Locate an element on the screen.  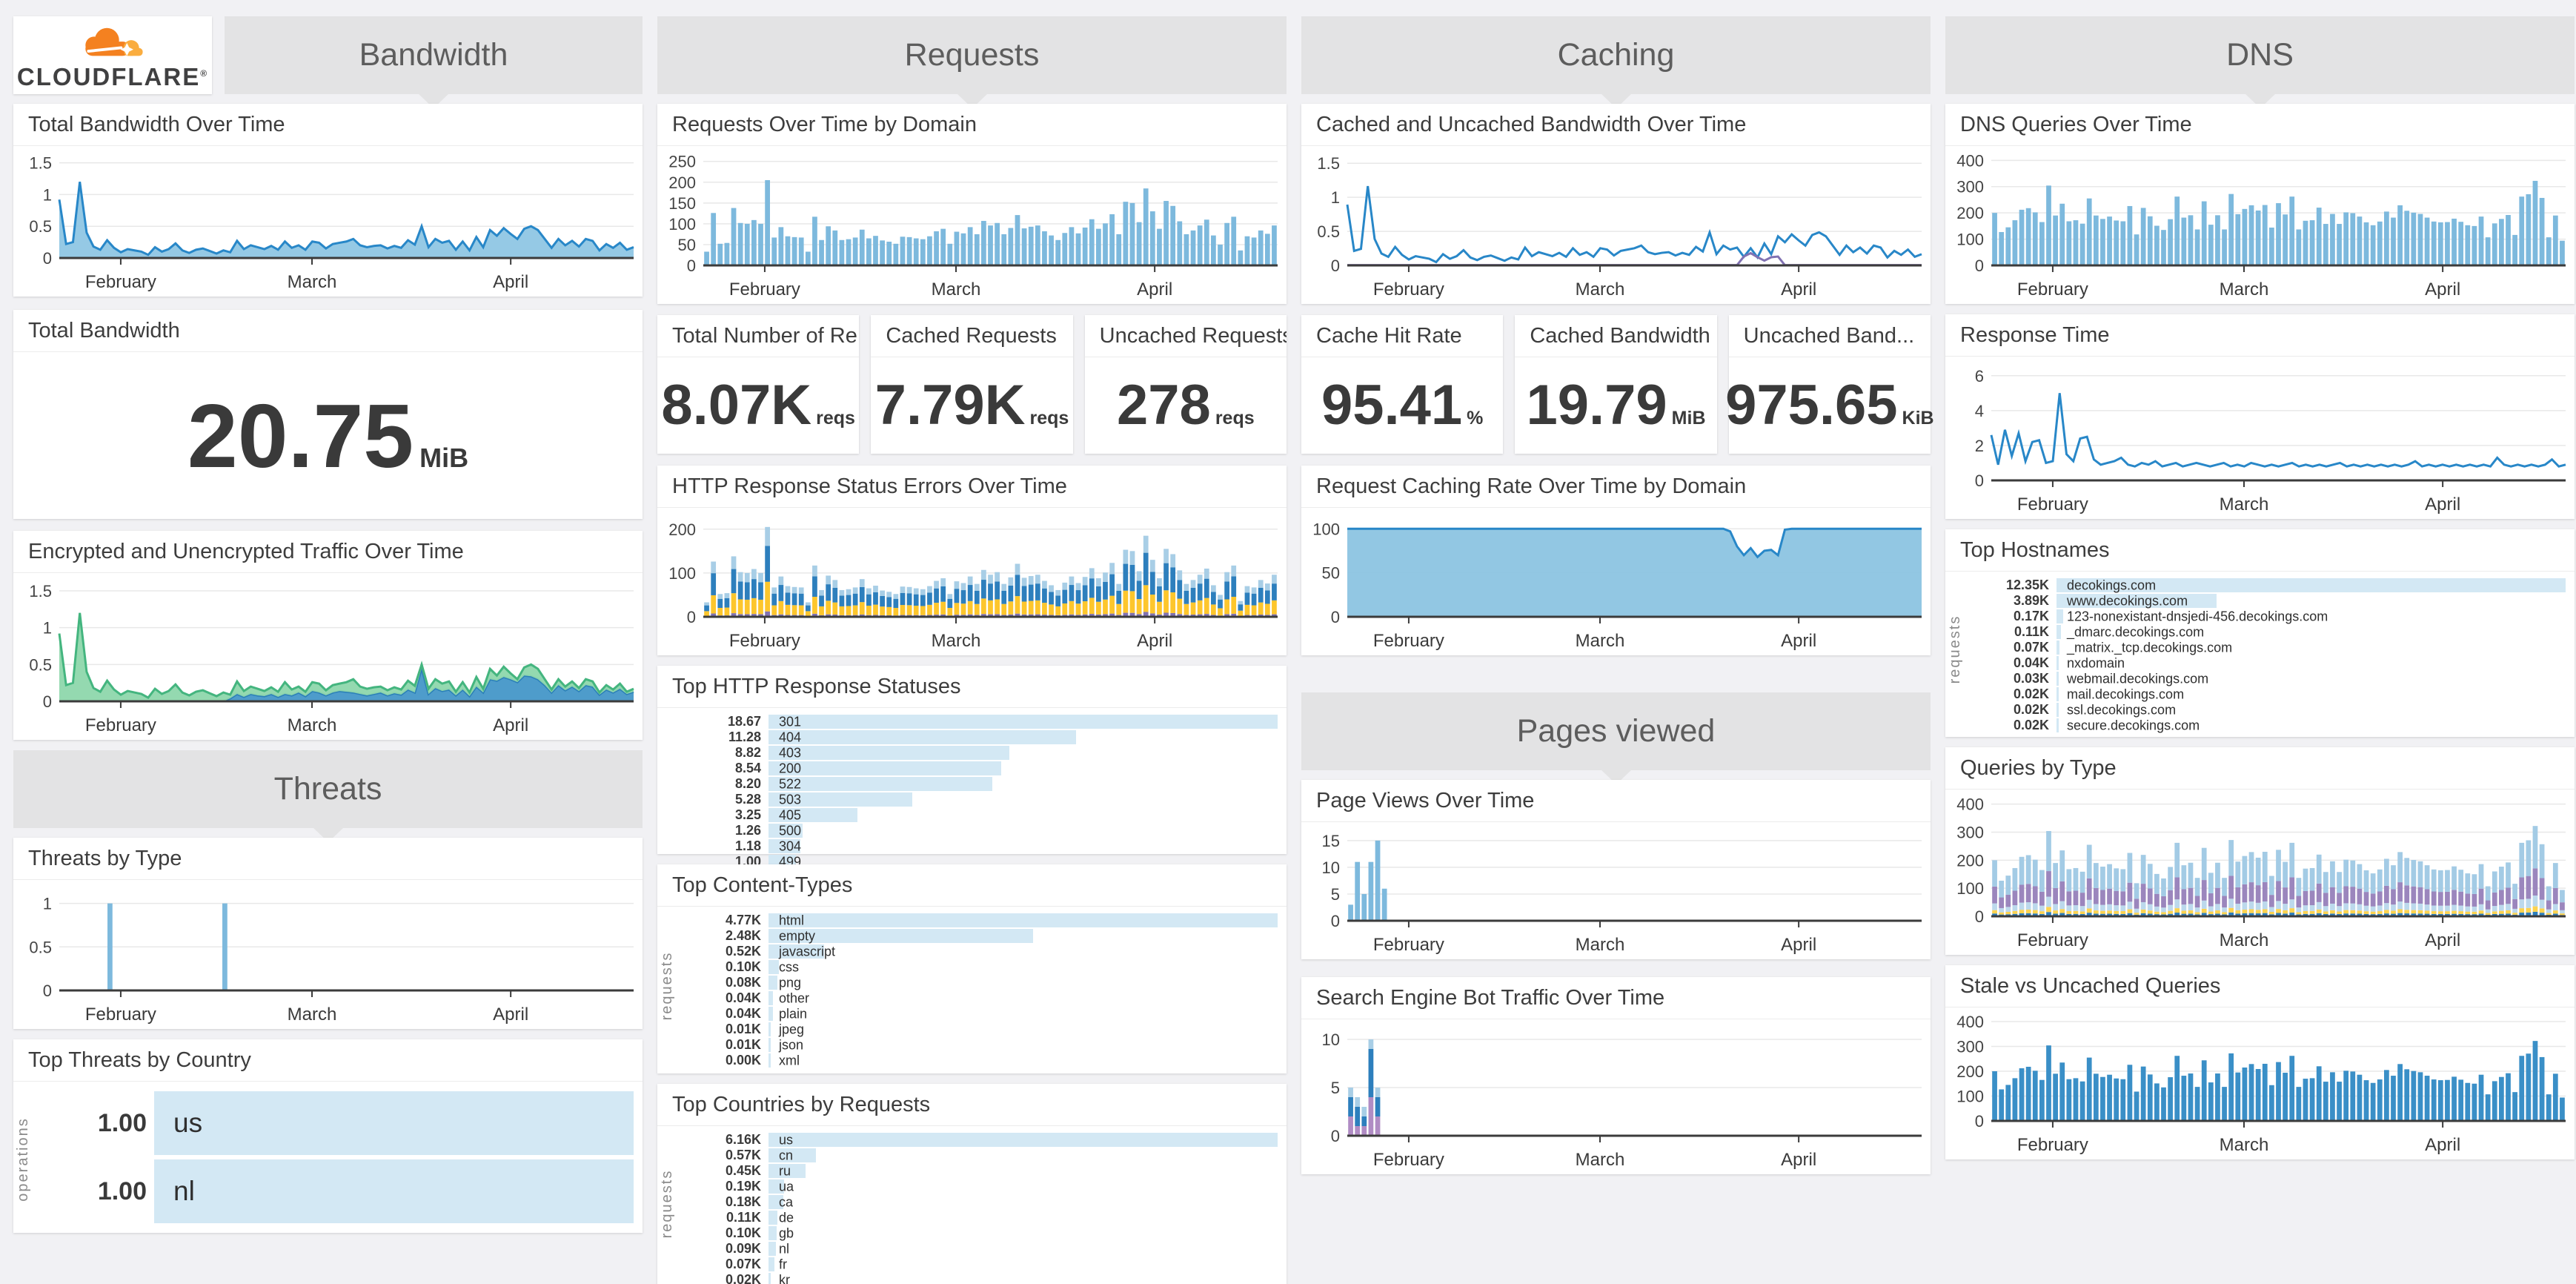
card-title: Stale vs Uncached Queries is located at coordinates (2260, 986).